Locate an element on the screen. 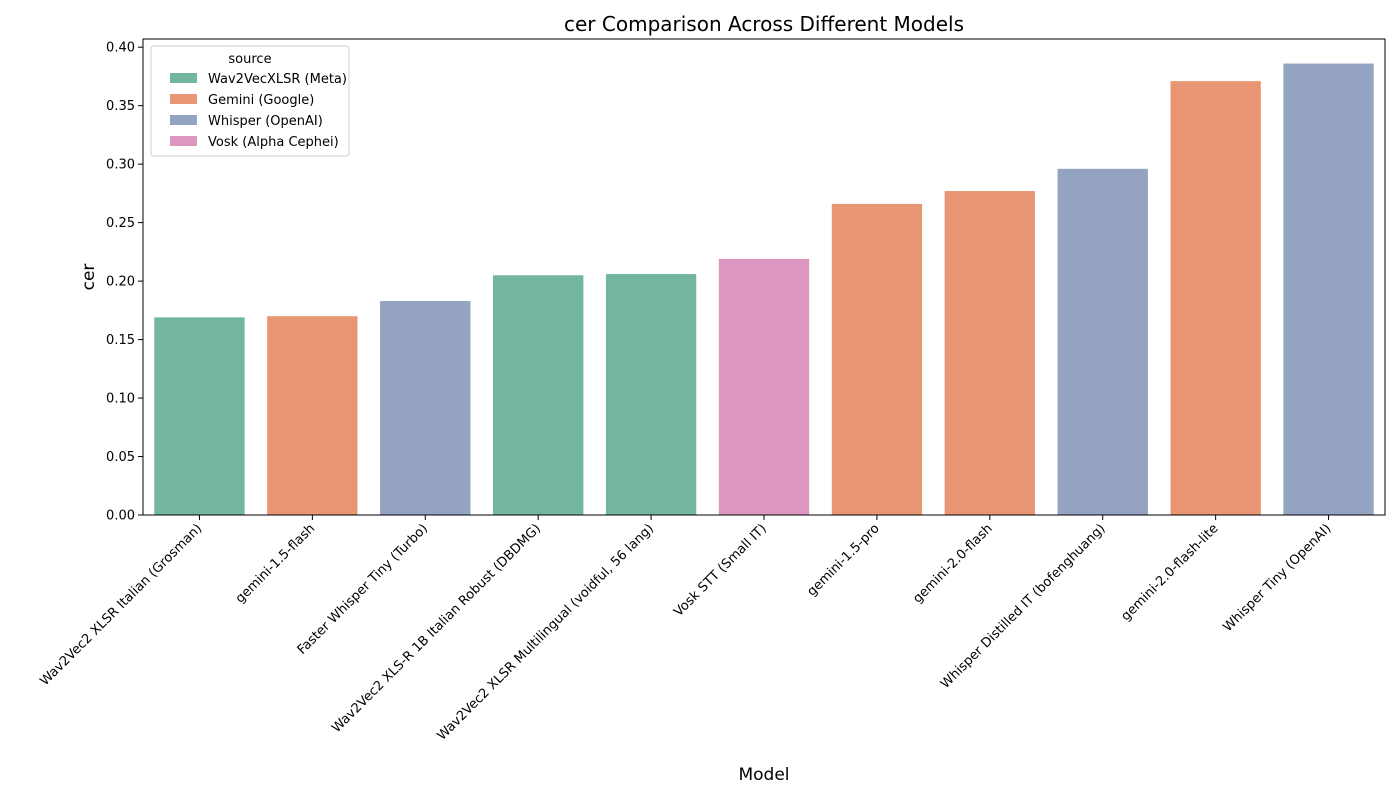  x-tick-label: Wav2Vec2 XLSR Italian (Grosman) is located at coordinates (121, 605).